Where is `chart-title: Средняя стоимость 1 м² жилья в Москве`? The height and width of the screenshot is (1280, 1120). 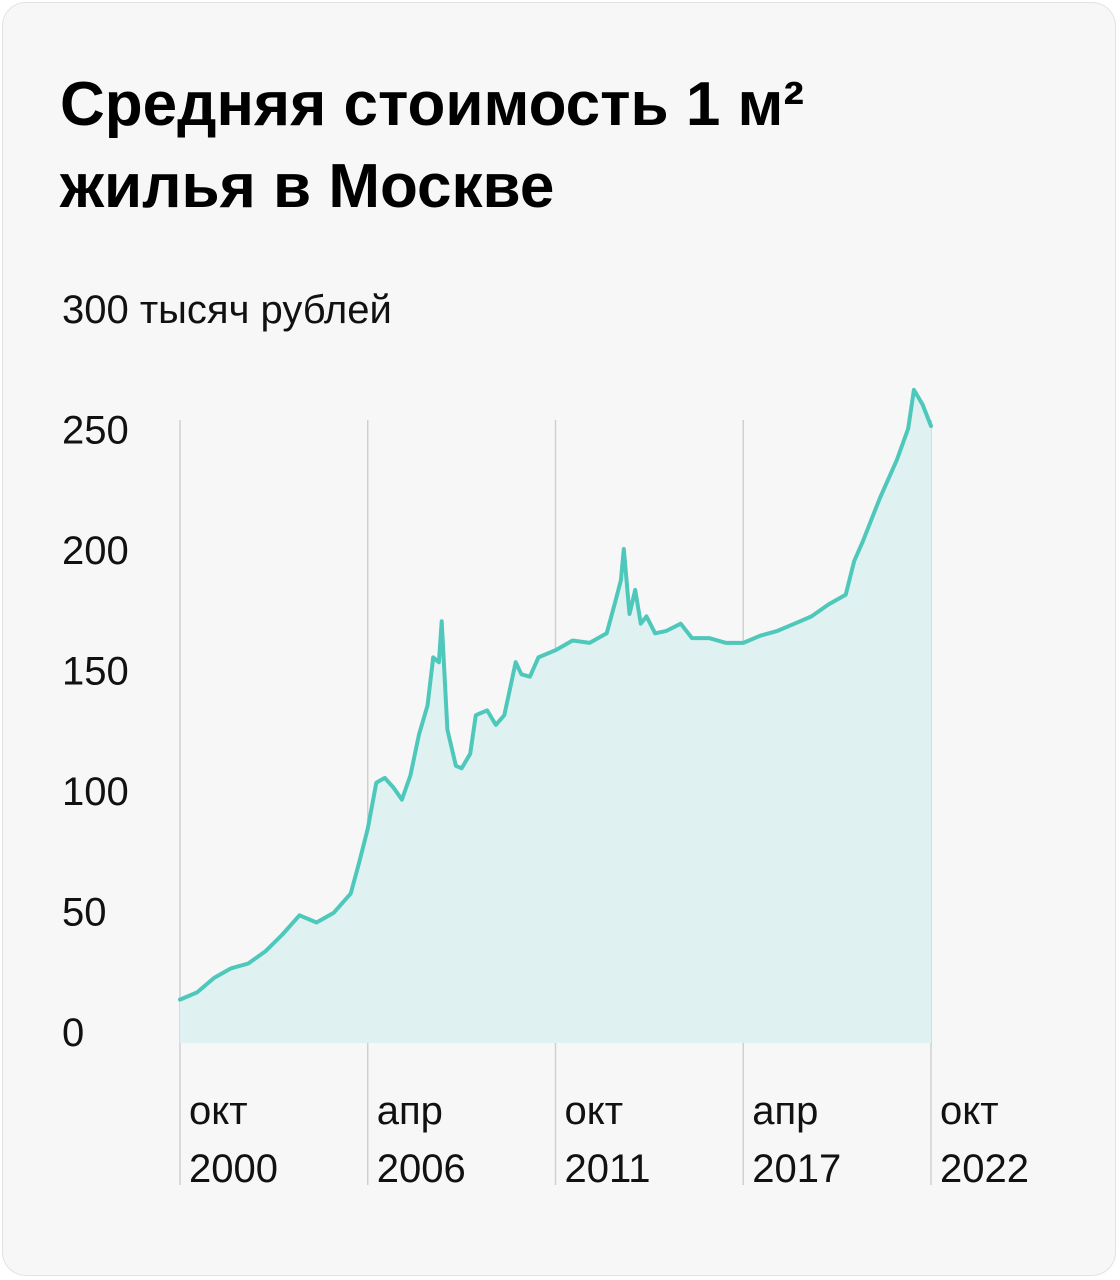
chart-title: Средняя стоимость 1 м² жилья в Москве is located at coordinates (432, 145).